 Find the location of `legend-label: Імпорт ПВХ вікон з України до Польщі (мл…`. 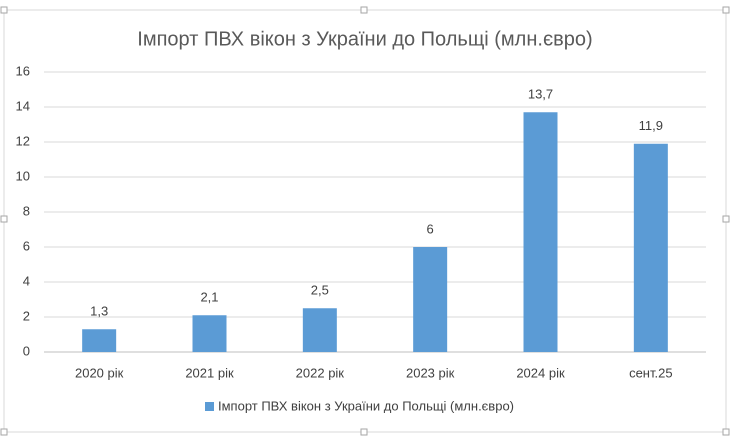

legend-label: Імпорт ПВХ вікон з України до Польщі (мл… is located at coordinates (366, 405).